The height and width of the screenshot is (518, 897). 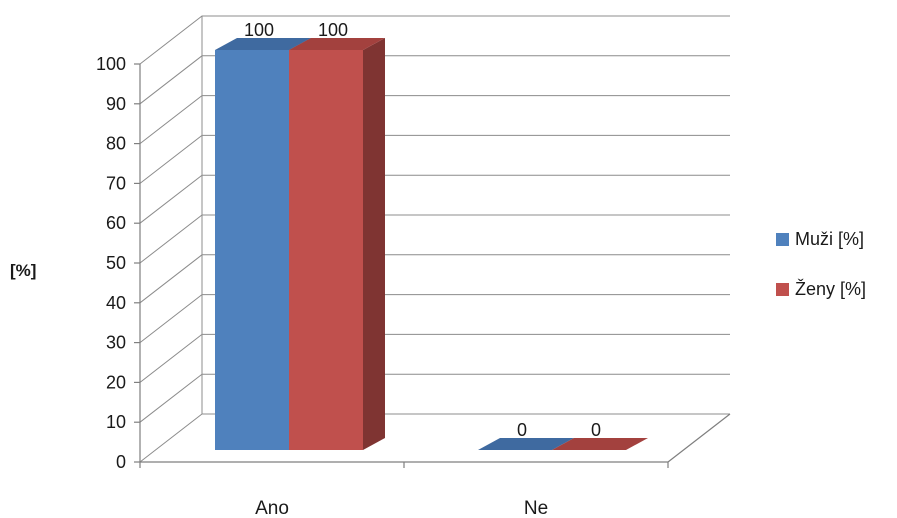 What do you see at coordinates (111, 64) in the screenshot?
I see `y-tick-label: 100` at bounding box center [111, 64].